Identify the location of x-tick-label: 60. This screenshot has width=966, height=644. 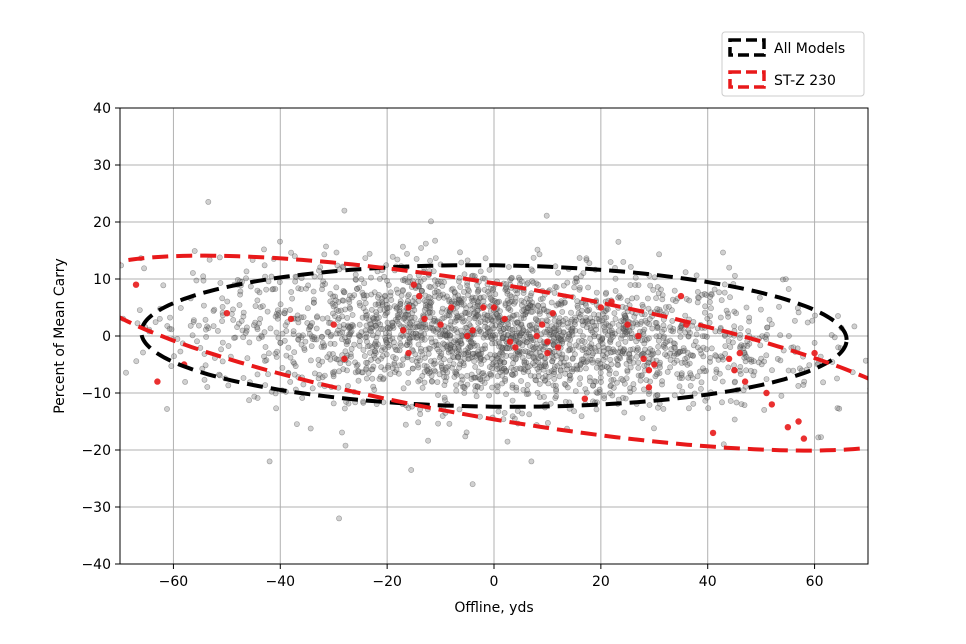
(815, 582).